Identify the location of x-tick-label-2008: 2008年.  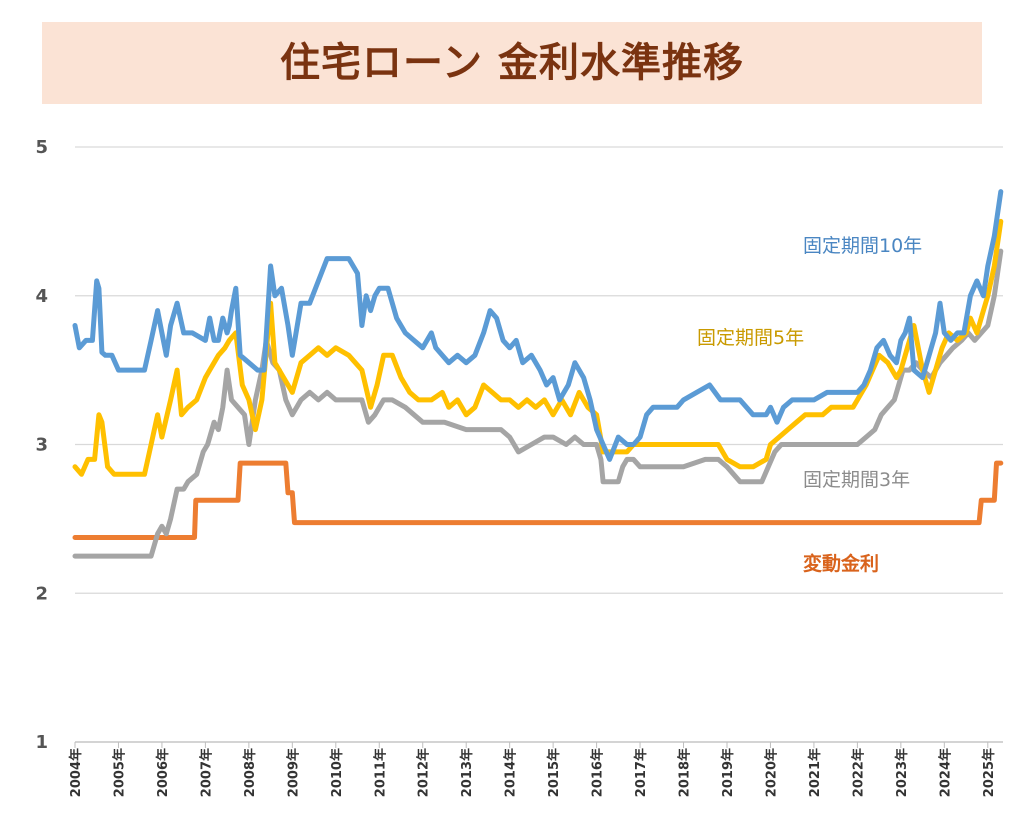
(250, 772).